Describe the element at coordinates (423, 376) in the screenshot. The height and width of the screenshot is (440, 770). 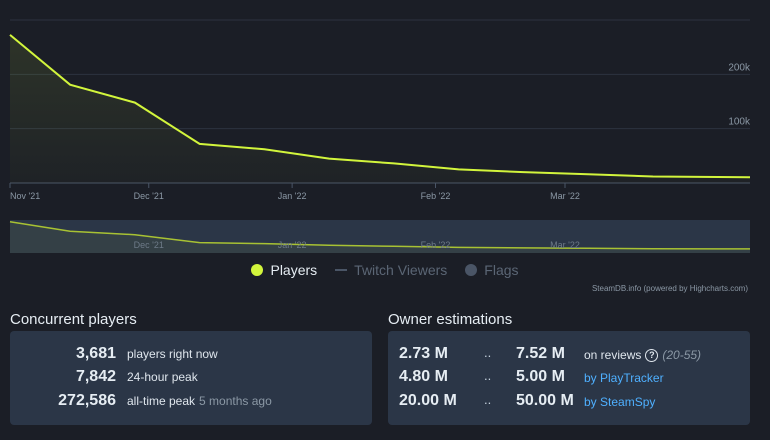
I see `owners-low-value: 4.80 M` at that location.